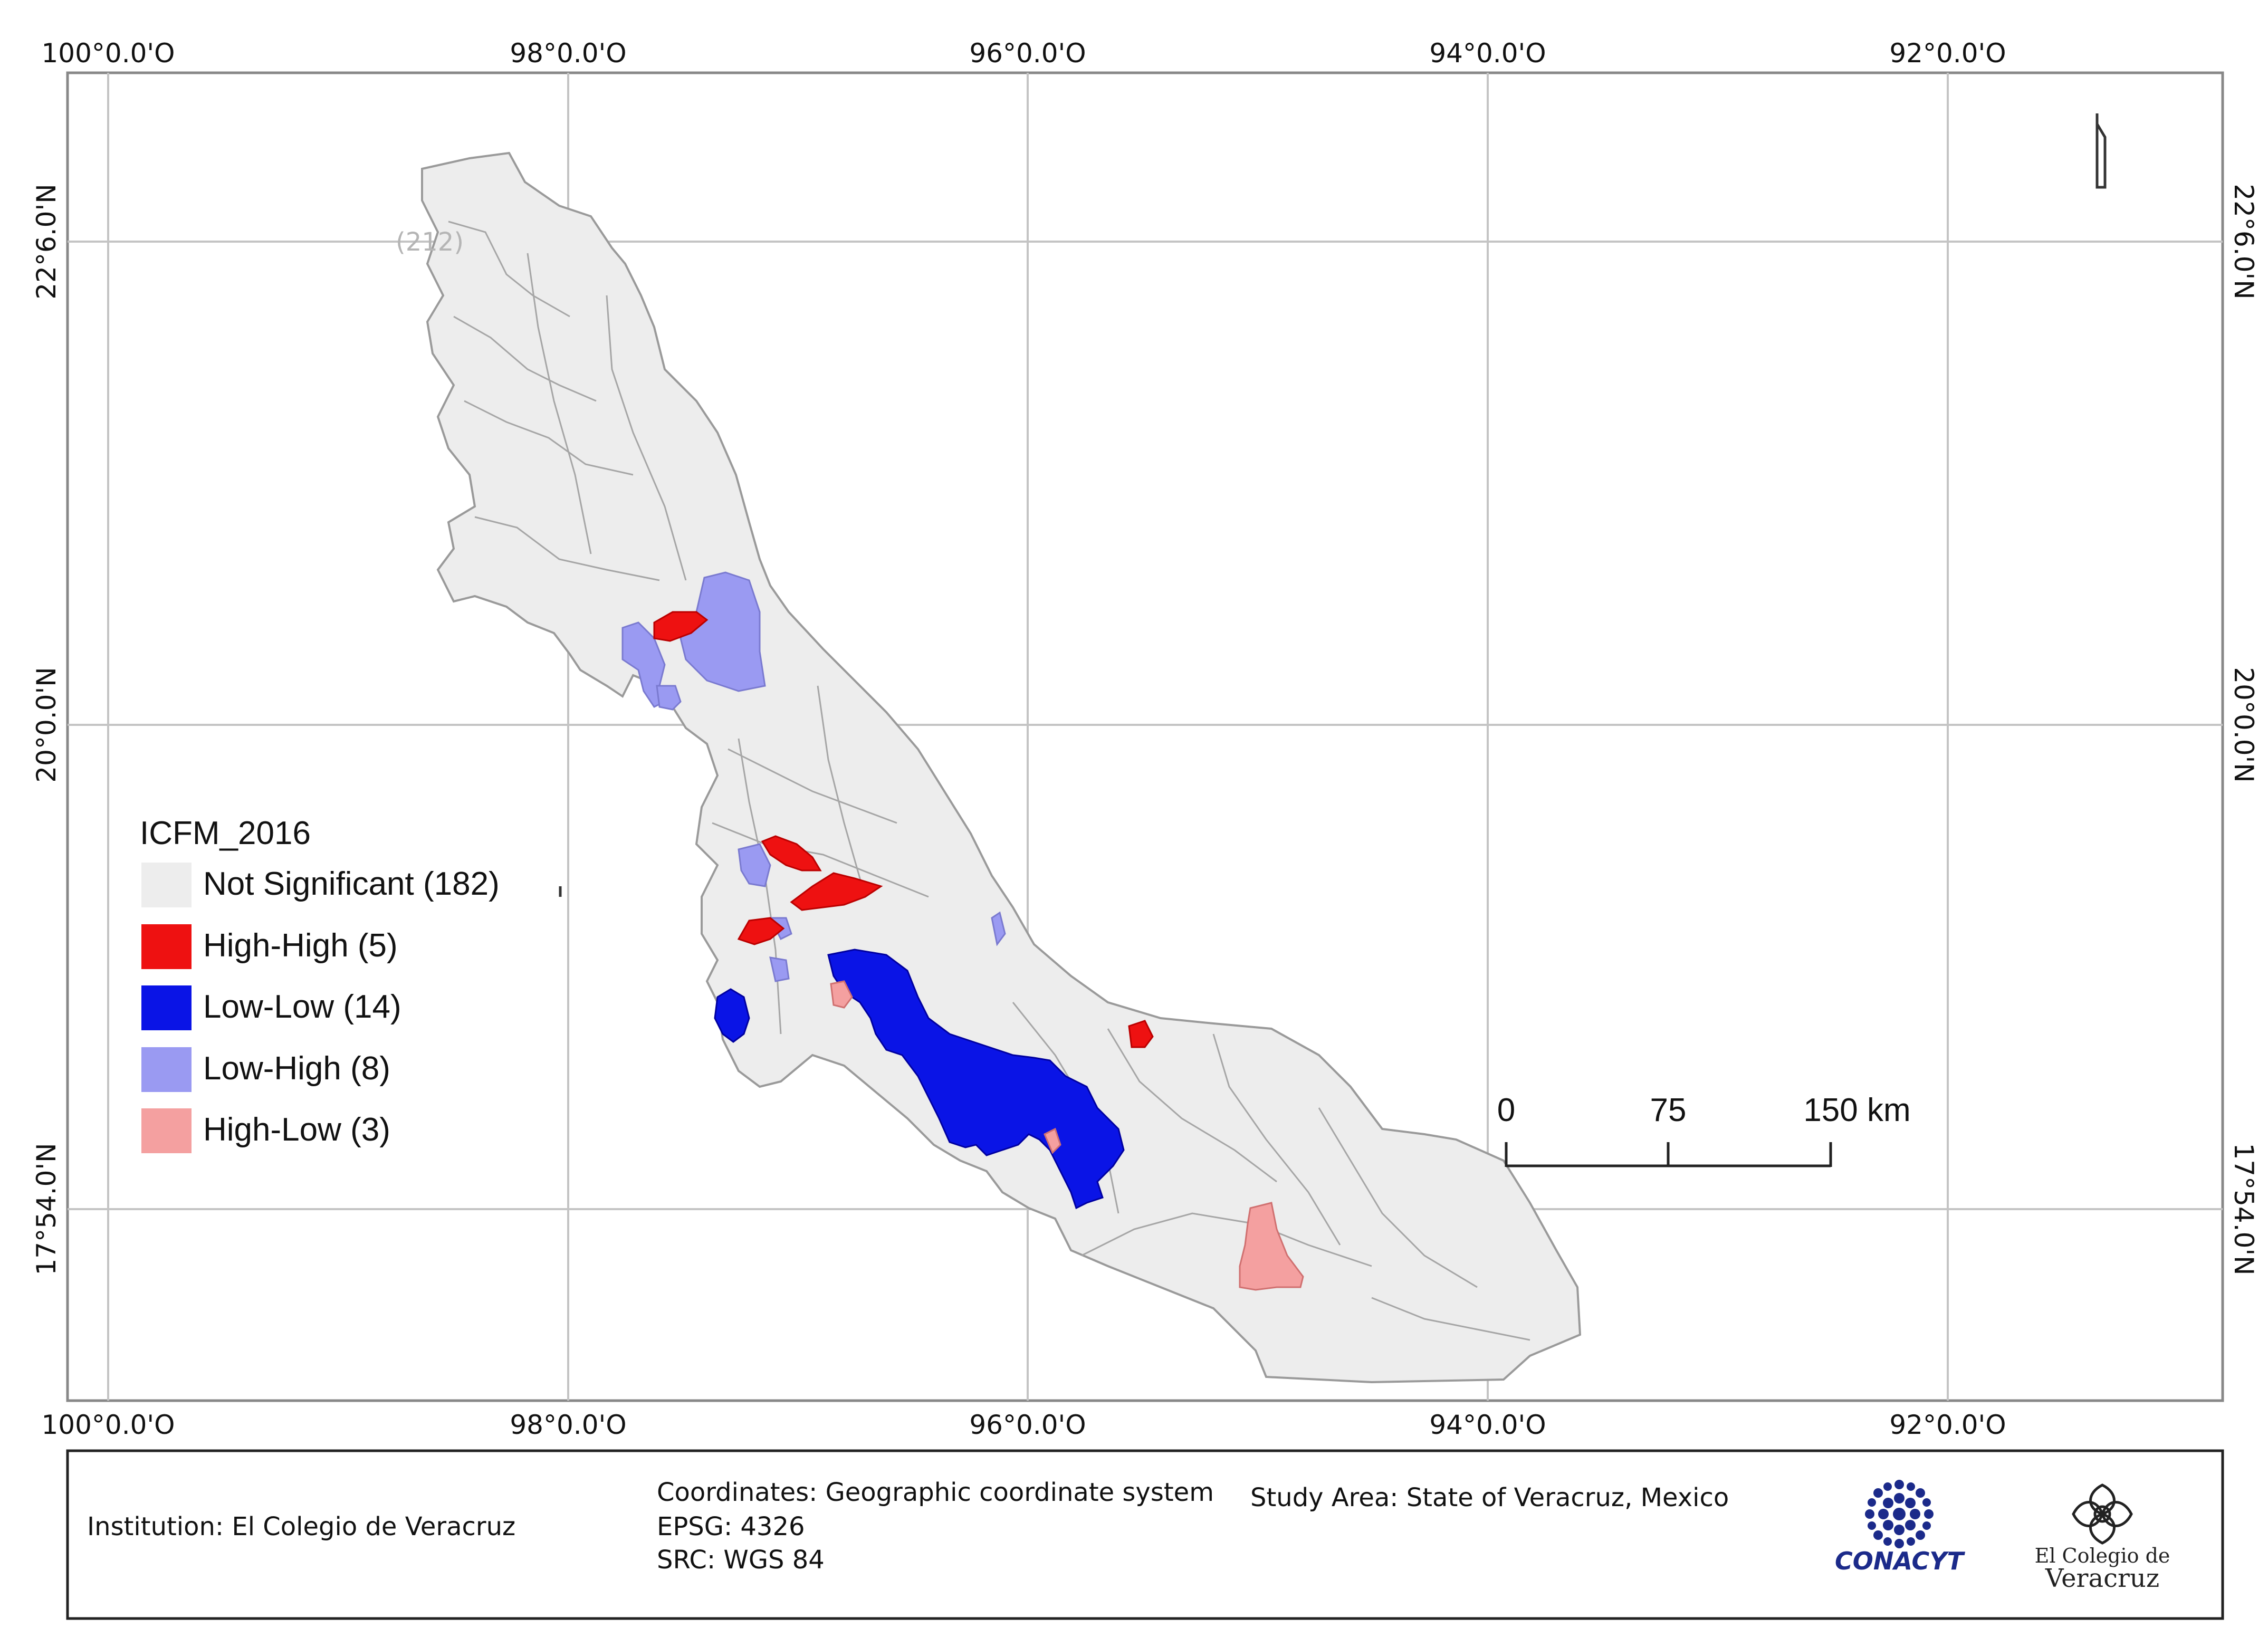 The width and height of the screenshot is (2268, 1628). Describe the element at coordinates (2243, 241) in the screenshot. I see `lat-label-right-1: 22°6.0'N` at that location.